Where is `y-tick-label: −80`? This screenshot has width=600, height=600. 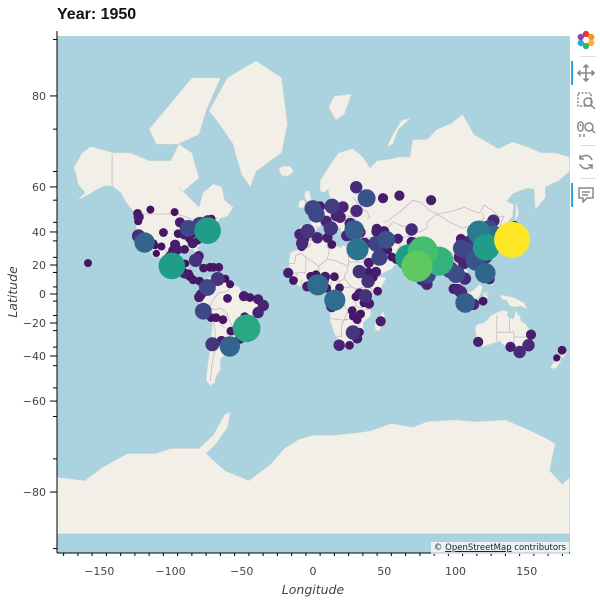 y-tick-label: −80 is located at coordinates (34, 492).